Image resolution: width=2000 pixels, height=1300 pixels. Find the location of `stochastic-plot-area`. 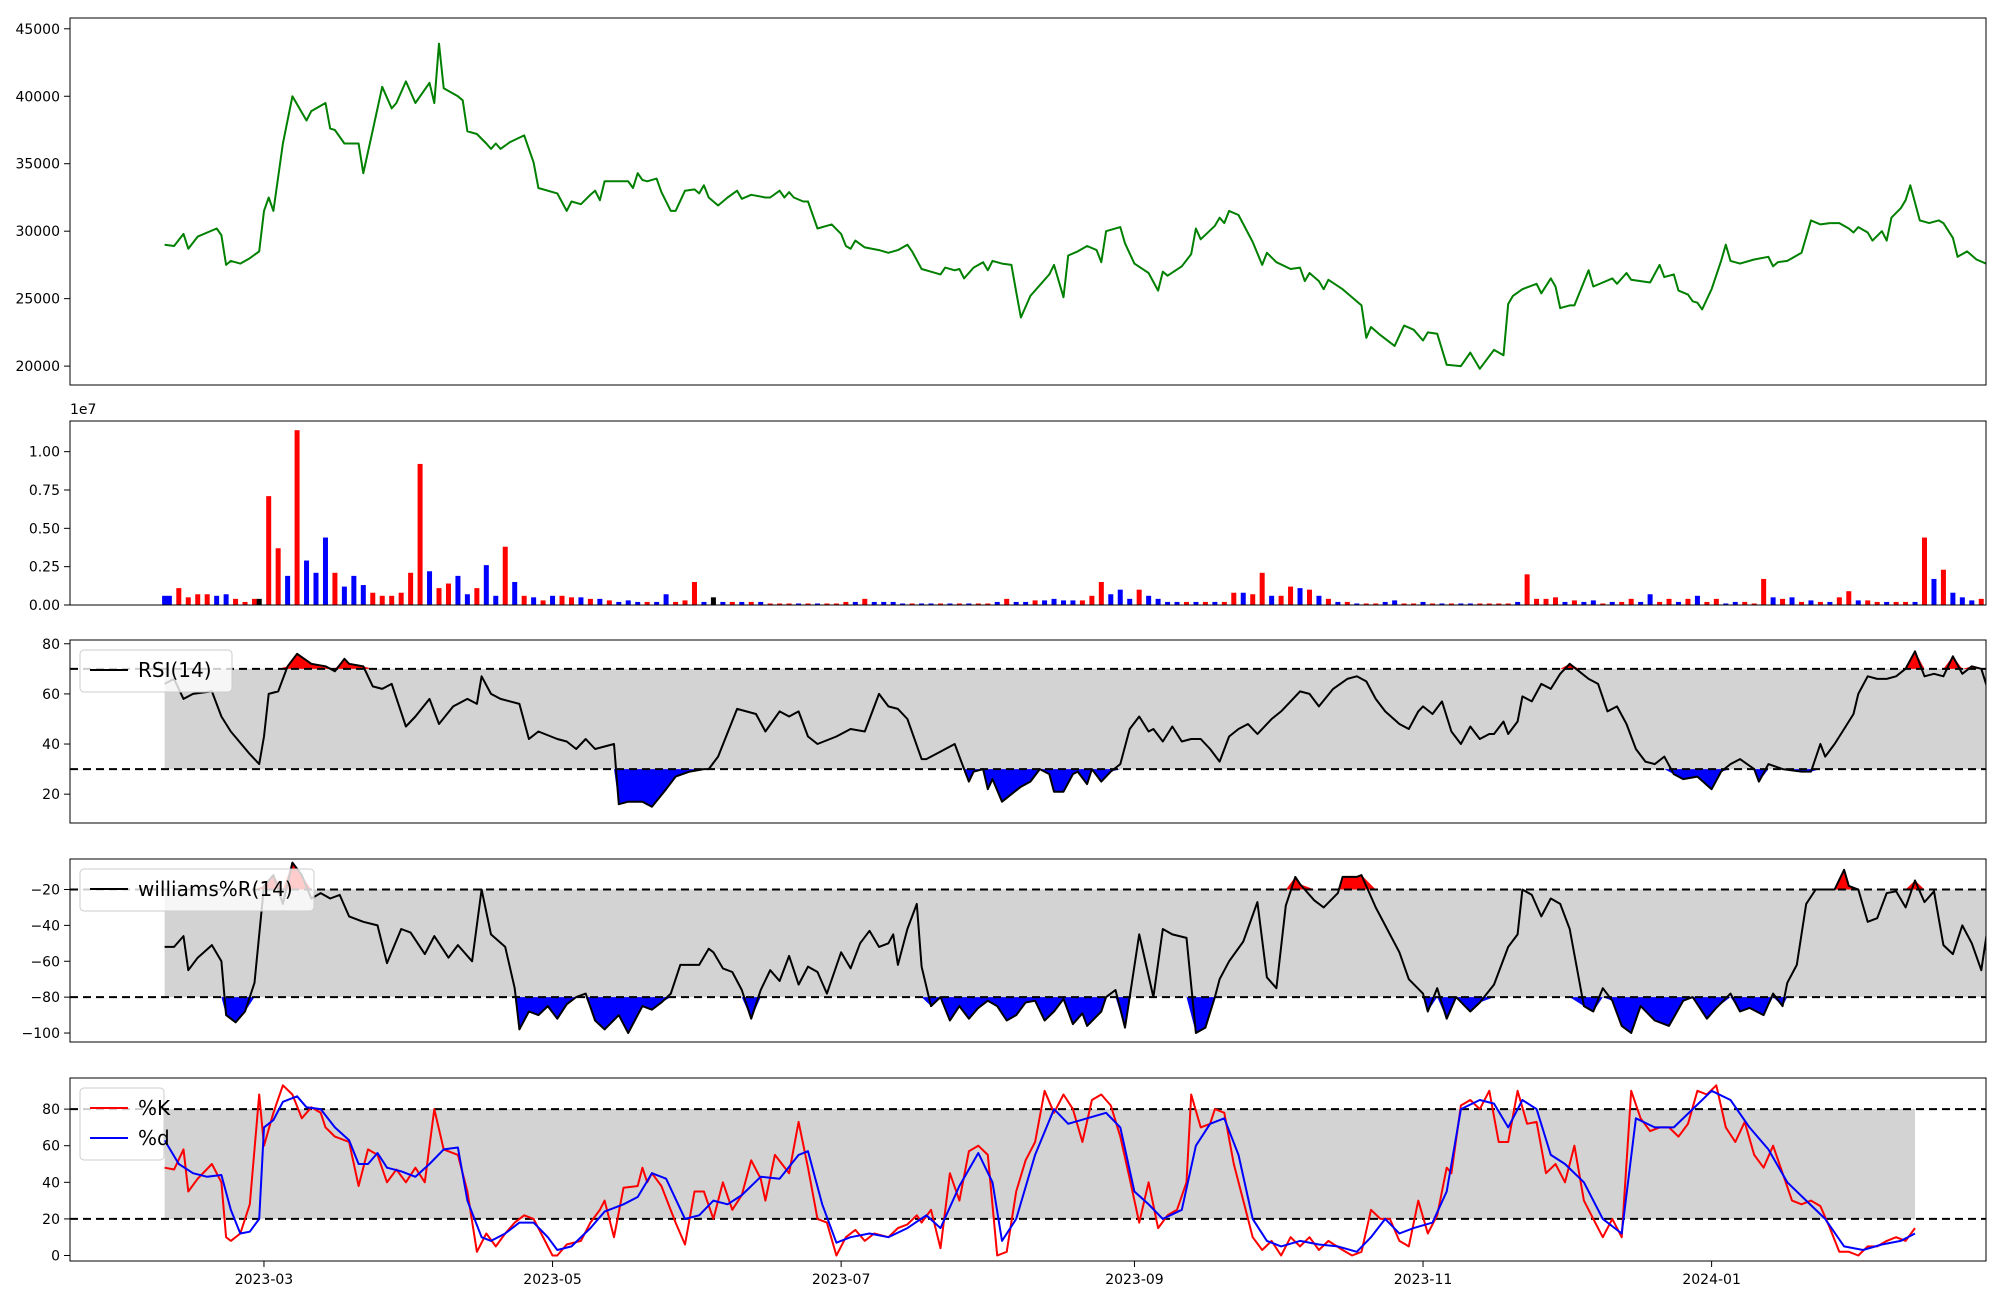

stochastic-plot-area is located at coordinates (1028, 1170).